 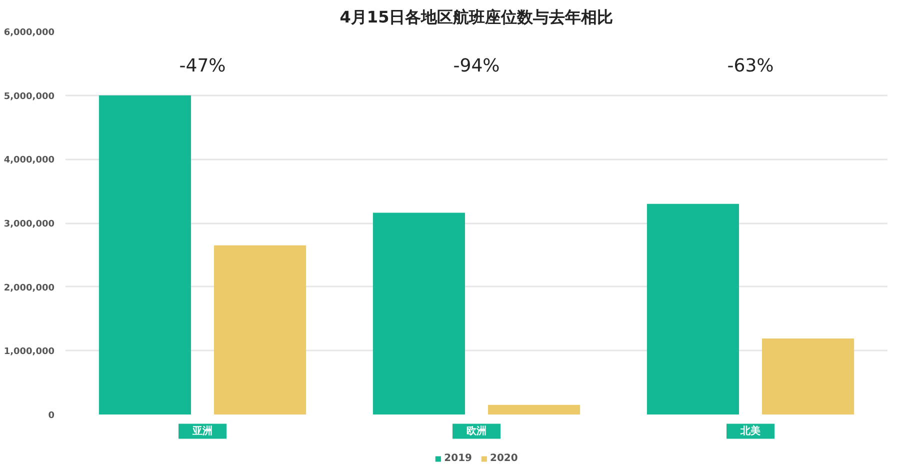 What do you see at coordinates (477, 17) in the screenshot?
I see `chart-title: 4月15日各地区航班座位数与去年相比` at bounding box center [477, 17].